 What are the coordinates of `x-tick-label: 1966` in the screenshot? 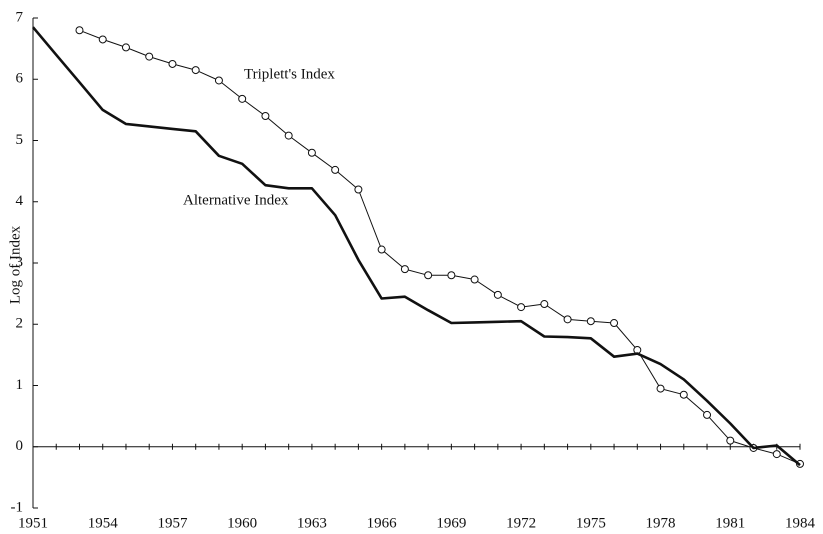 It's located at (382, 523).